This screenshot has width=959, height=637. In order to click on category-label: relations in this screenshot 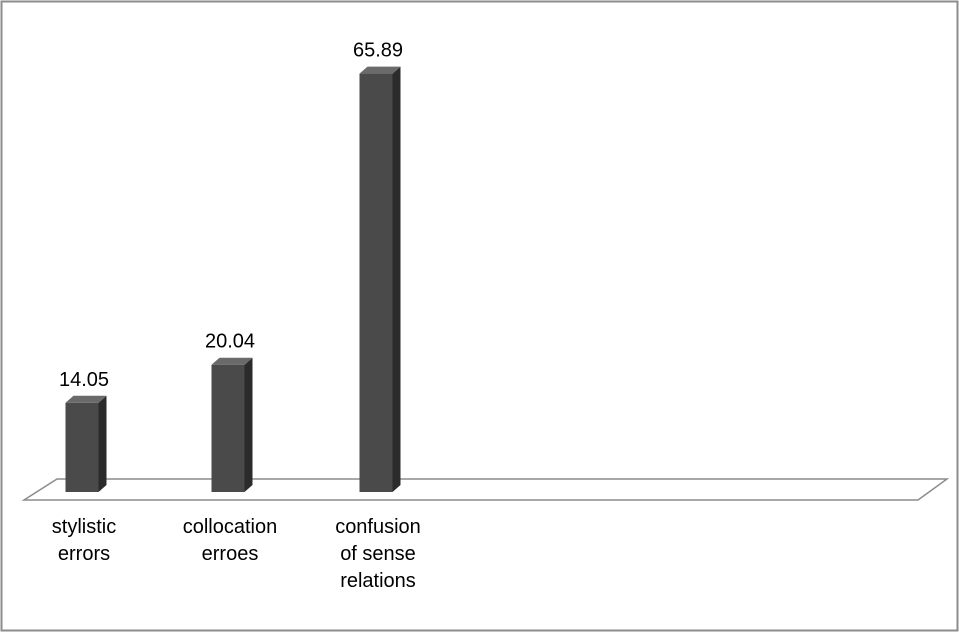, I will do `click(378, 581)`.